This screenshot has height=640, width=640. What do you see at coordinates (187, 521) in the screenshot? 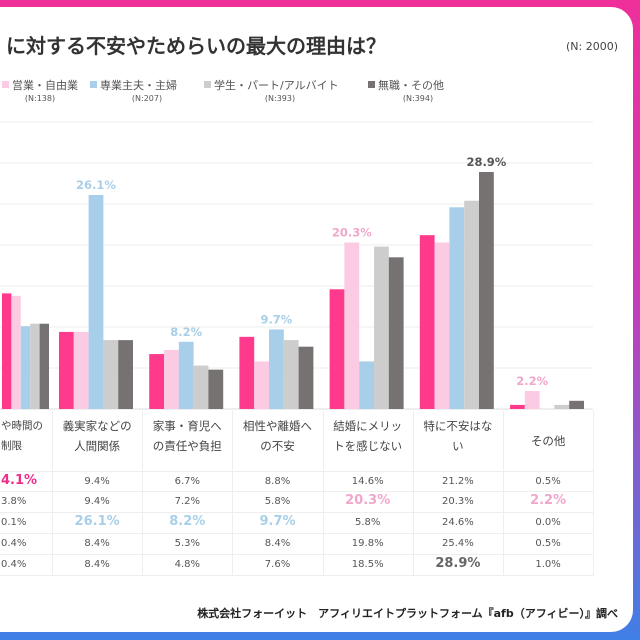
I see `table-cell: 8.2%` at bounding box center [187, 521].